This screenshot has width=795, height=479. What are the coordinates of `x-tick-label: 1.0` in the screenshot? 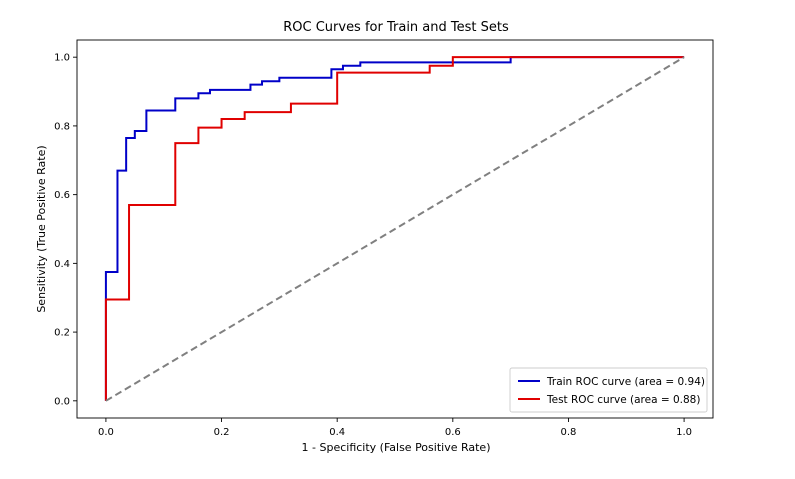 It's located at (684, 432).